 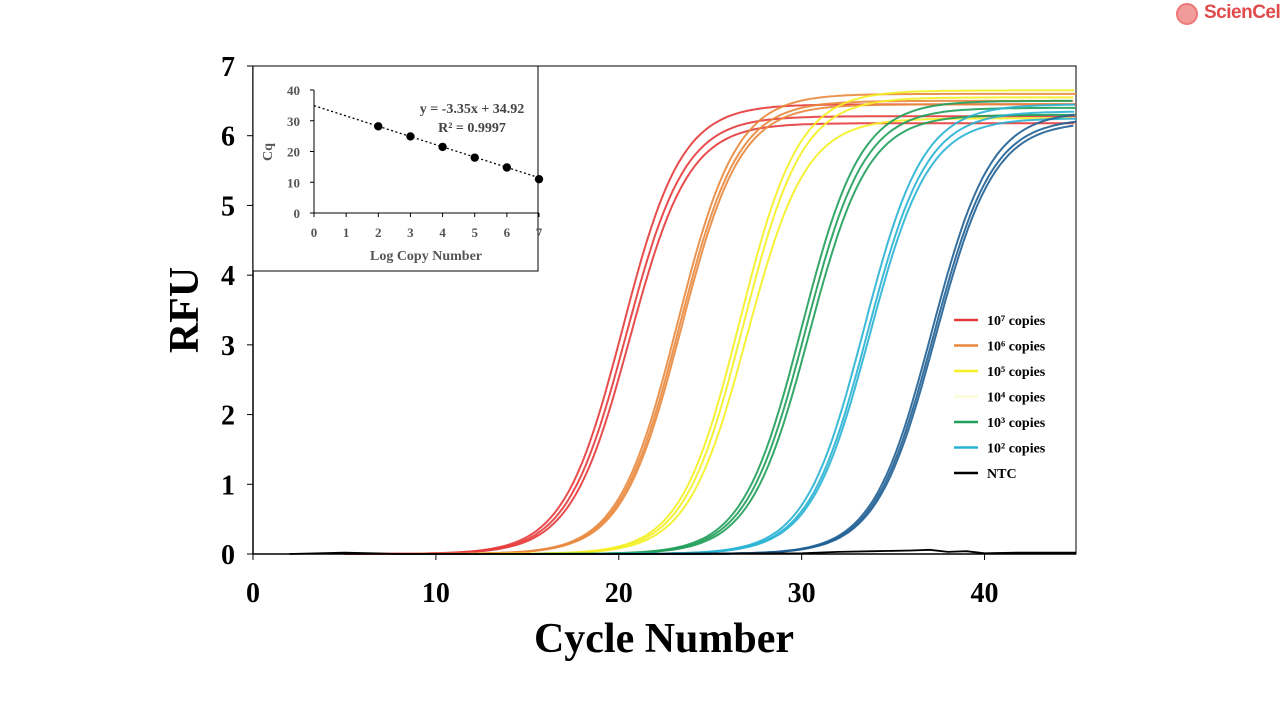 I want to click on legend-label: 10⁴ copies, so click(x=1016, y=398).